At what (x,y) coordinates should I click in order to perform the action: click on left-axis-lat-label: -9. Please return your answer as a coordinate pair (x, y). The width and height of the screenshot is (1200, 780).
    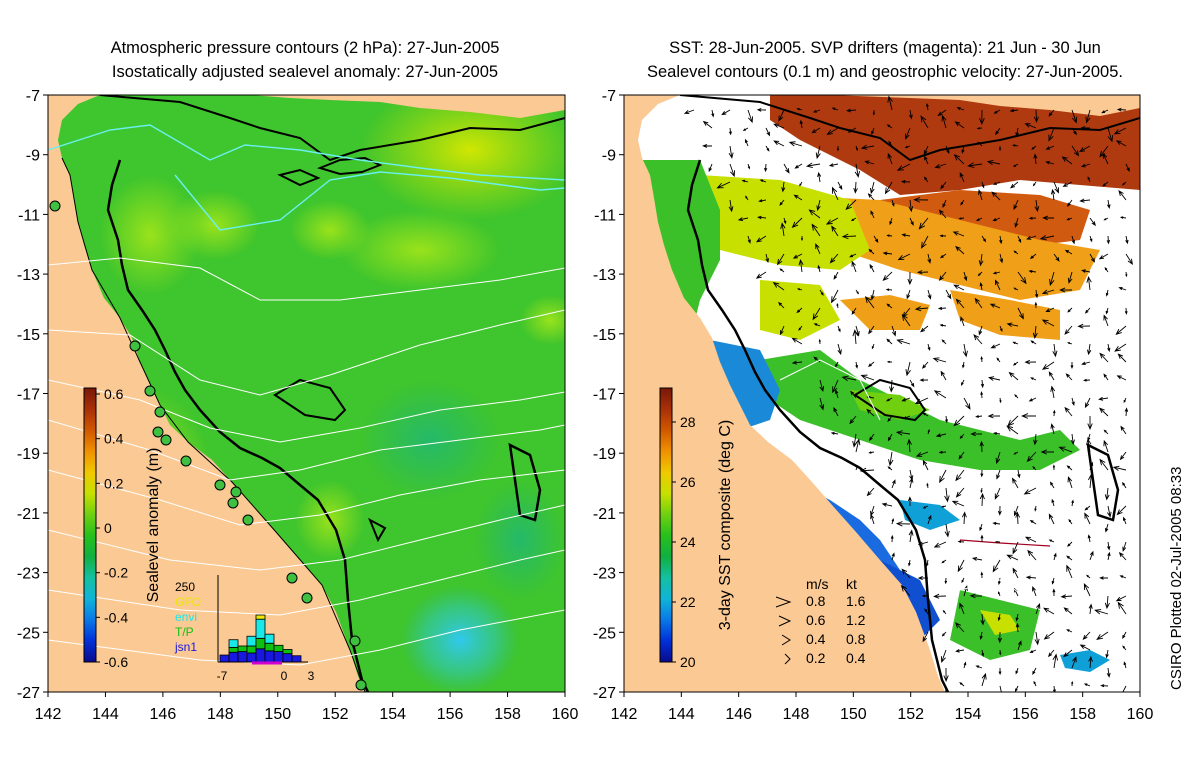
    Looking at the image, I should click on (33, 156).